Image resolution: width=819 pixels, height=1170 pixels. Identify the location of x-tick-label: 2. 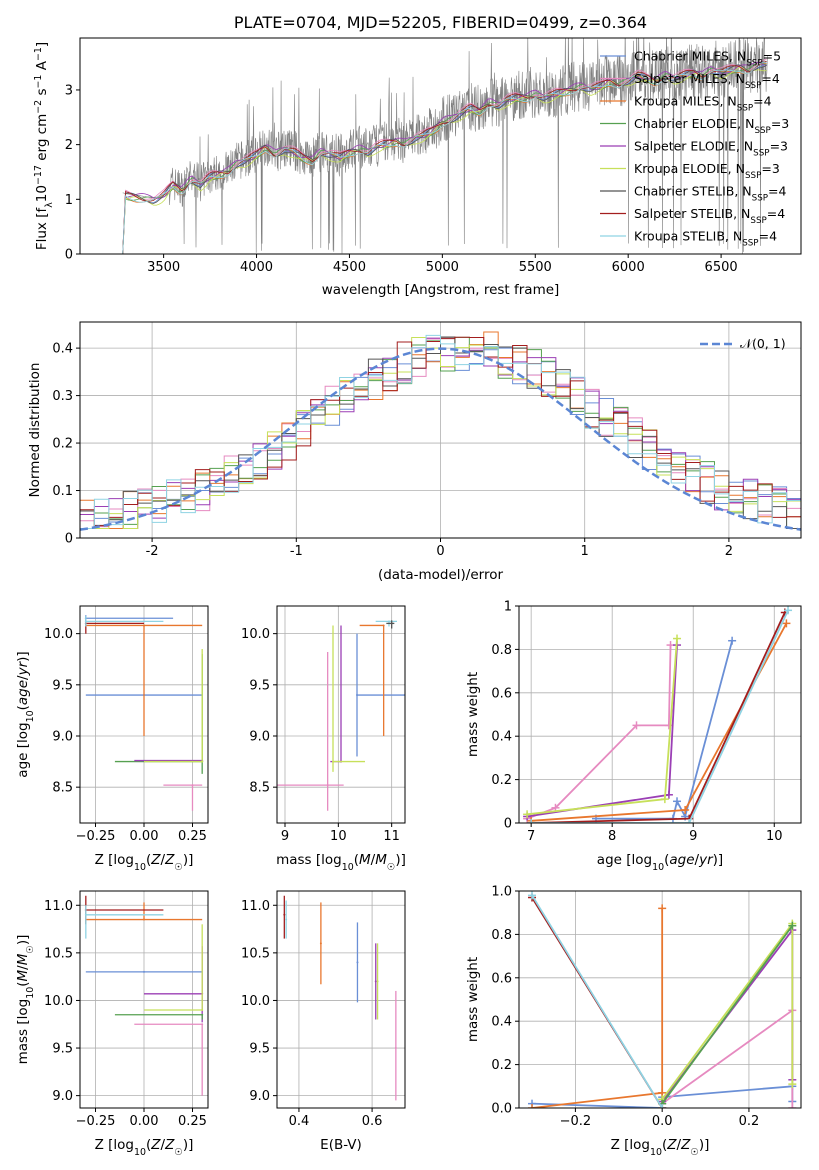
(729, 551).